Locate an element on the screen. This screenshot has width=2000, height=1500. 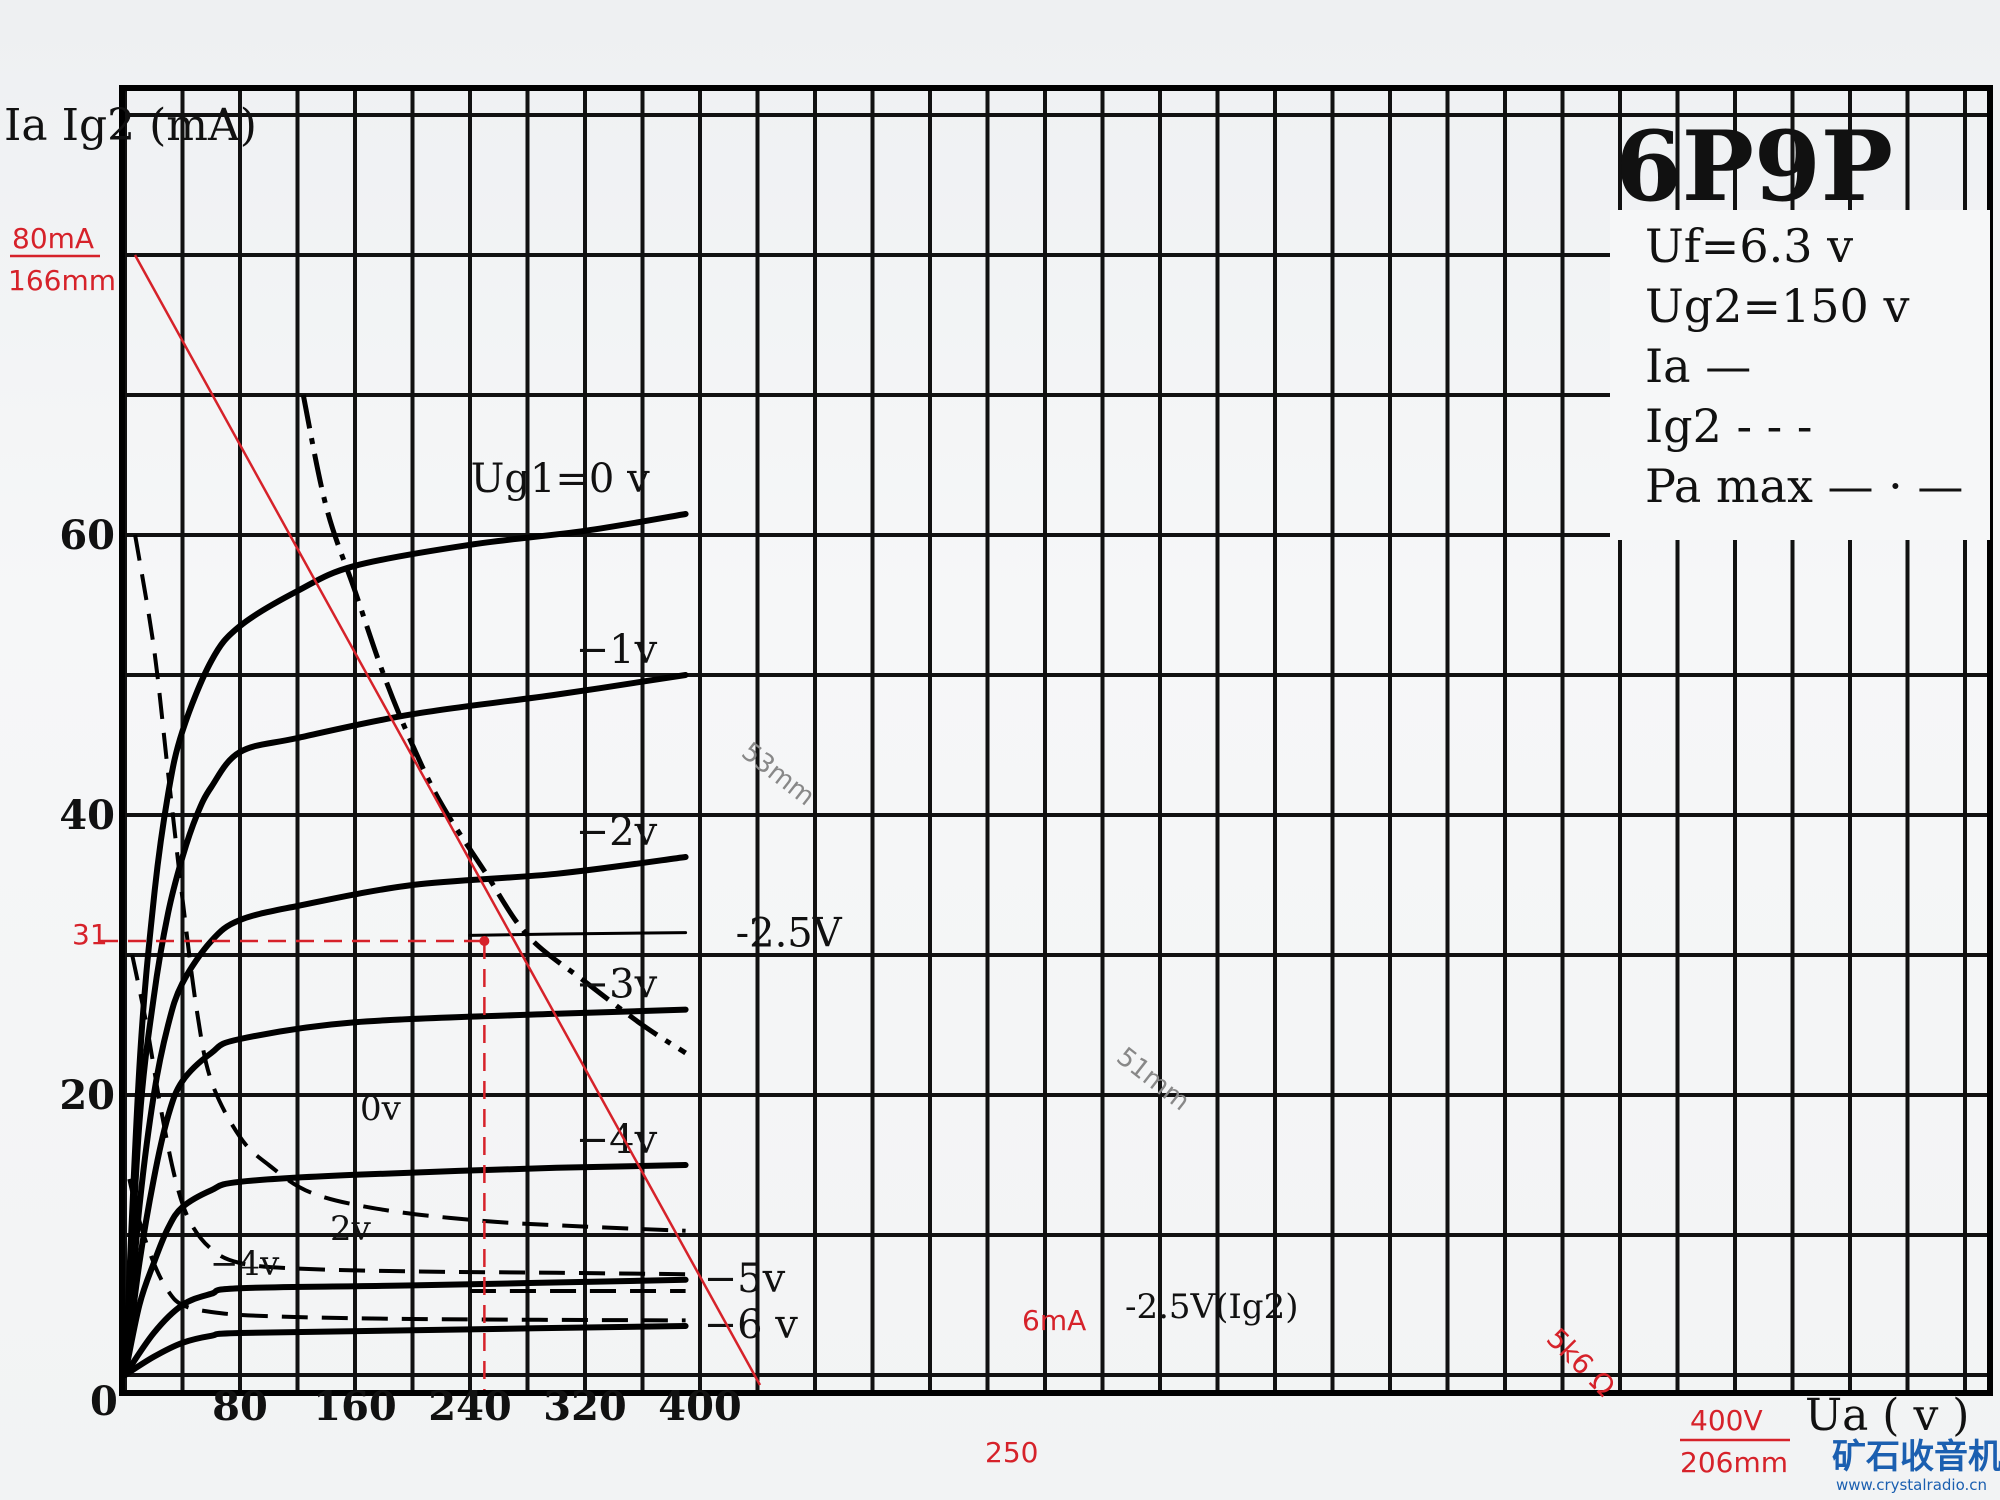
ig2-curve-label: −4v is located at coordinates (245, 1264).